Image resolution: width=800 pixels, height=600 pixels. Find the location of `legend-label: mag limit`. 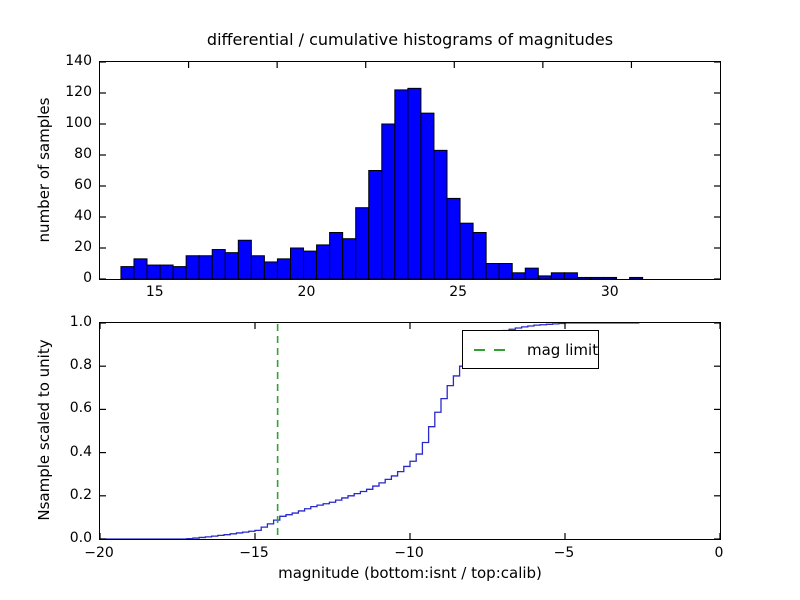

legend-label: mag limit is located at coordinates (563, 349).